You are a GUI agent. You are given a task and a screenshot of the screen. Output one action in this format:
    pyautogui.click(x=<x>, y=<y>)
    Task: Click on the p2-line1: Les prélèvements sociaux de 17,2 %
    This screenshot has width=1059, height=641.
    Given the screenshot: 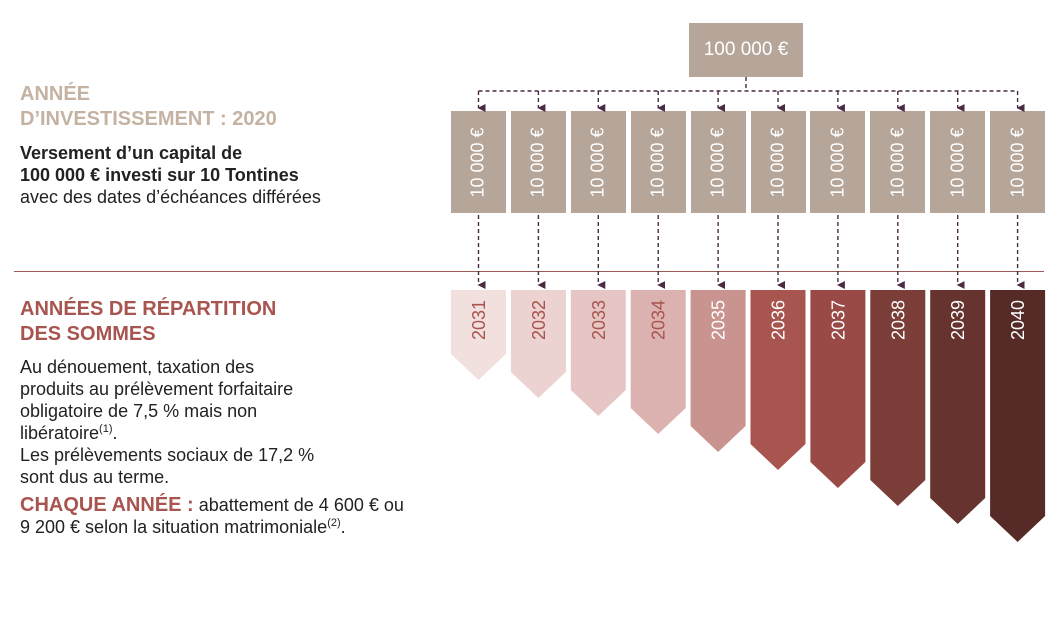 What is the action you would take?
    pyautogui.click(x=167, y=455)
    